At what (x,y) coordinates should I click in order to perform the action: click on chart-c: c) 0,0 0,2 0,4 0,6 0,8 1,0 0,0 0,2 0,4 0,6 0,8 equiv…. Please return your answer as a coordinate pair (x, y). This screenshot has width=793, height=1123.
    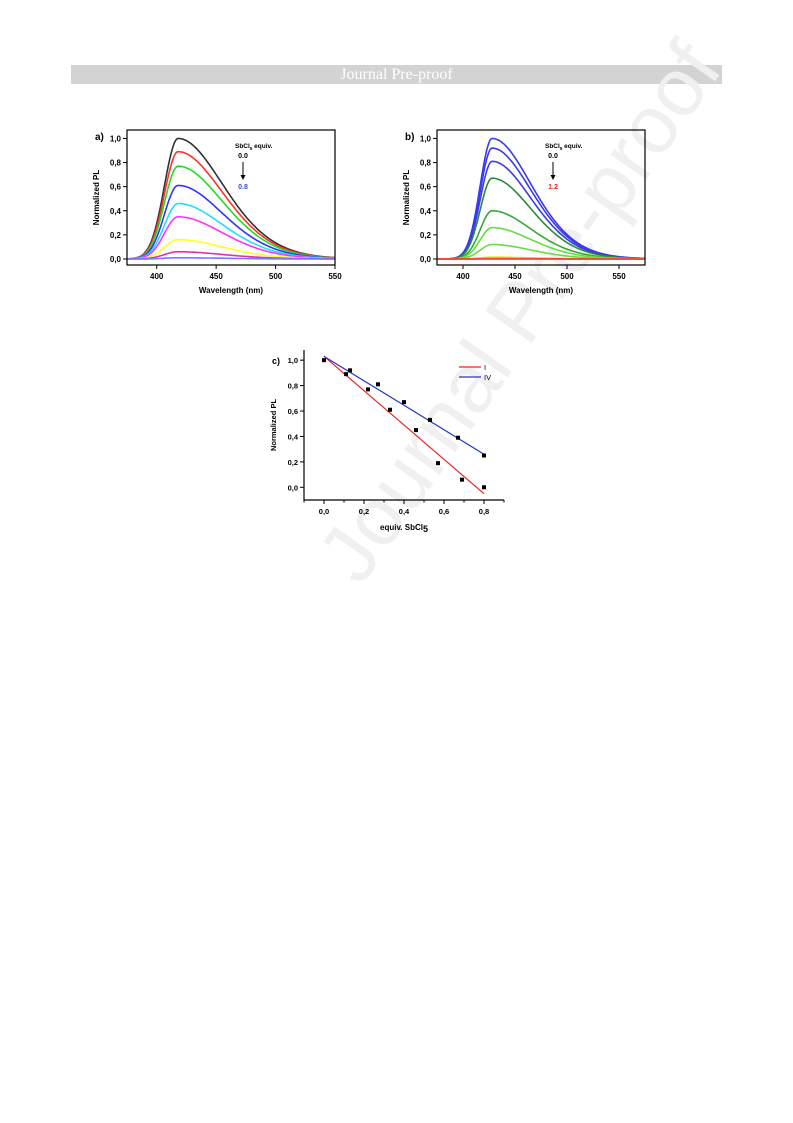
    Looking at the image, I should click on (387, 442).